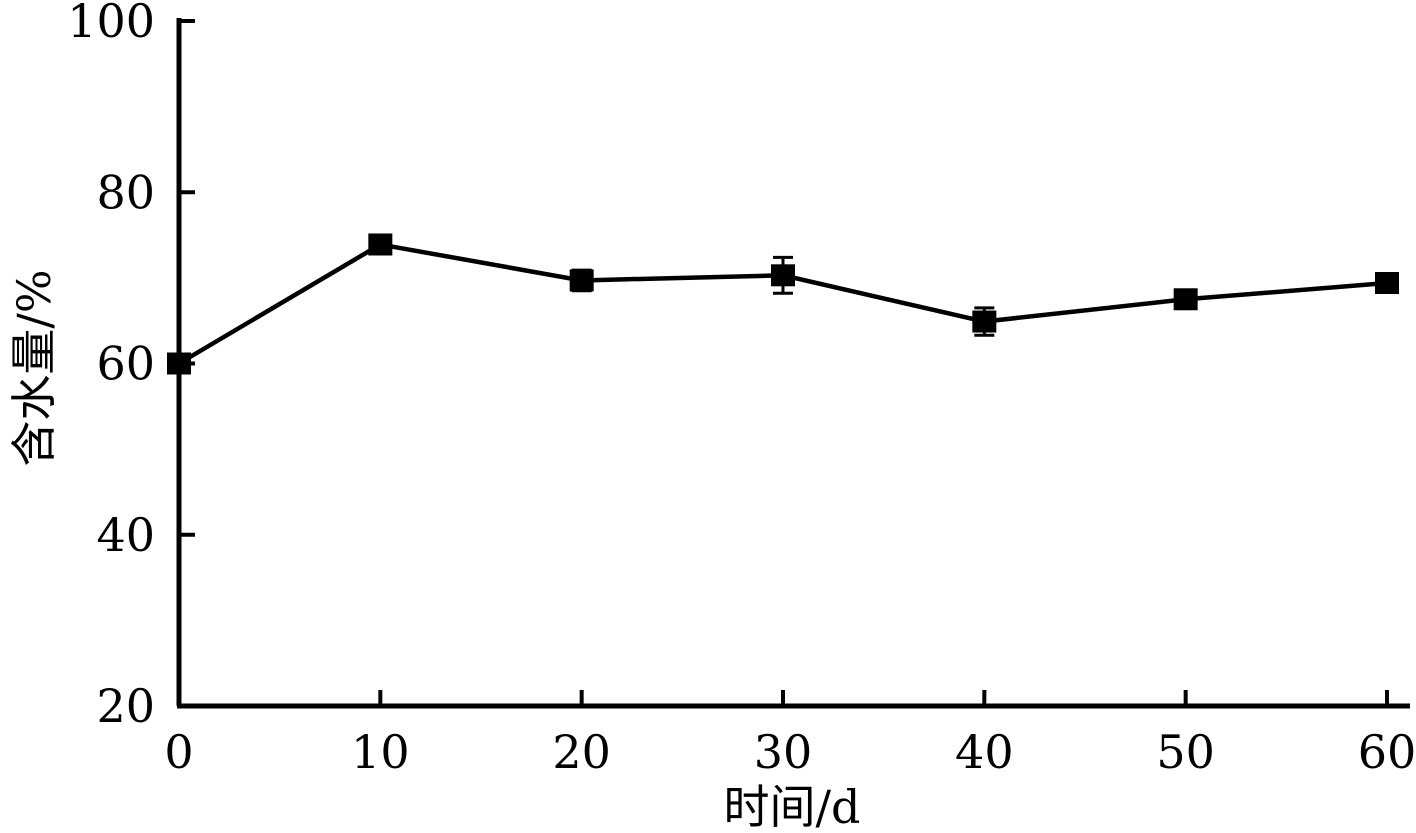 The height and width of the screenshot is (833, 1416). Describe the element at coordinates (125, 192) in the screenshot. I see `y-tick-label: 80` at that location.